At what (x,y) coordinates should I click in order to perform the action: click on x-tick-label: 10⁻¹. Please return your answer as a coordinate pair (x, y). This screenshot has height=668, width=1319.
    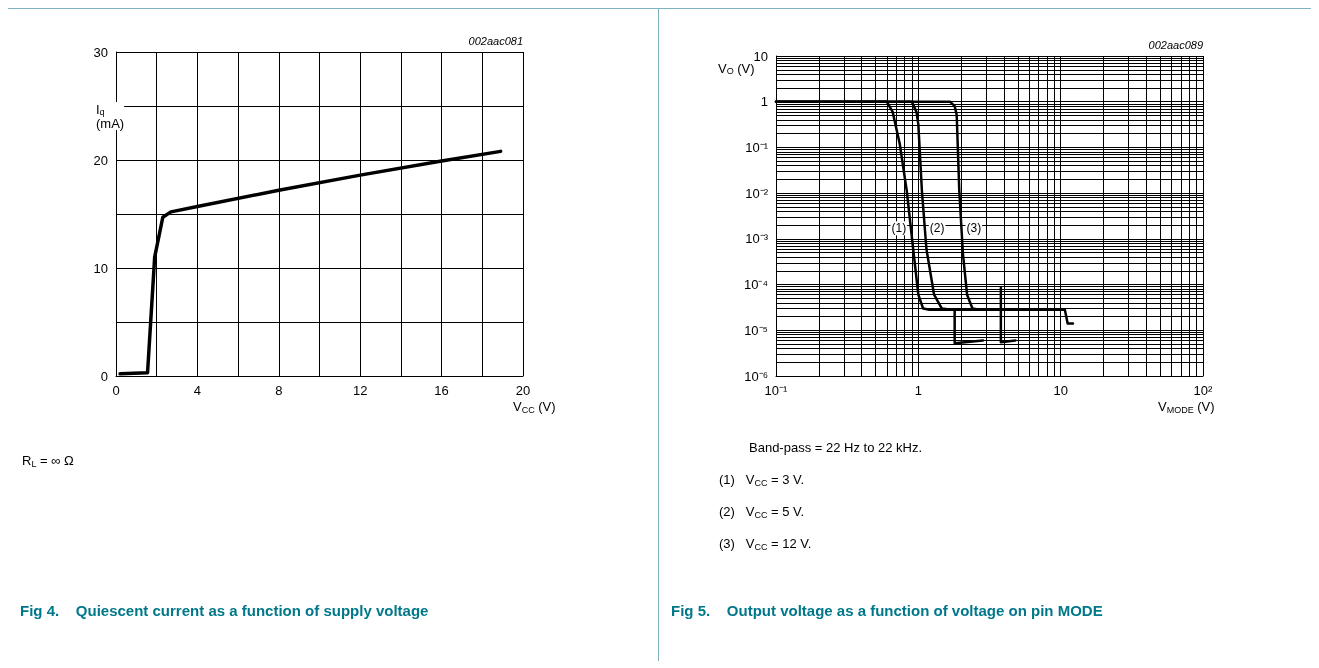
    Looking at the image, I should click on (776, 390).